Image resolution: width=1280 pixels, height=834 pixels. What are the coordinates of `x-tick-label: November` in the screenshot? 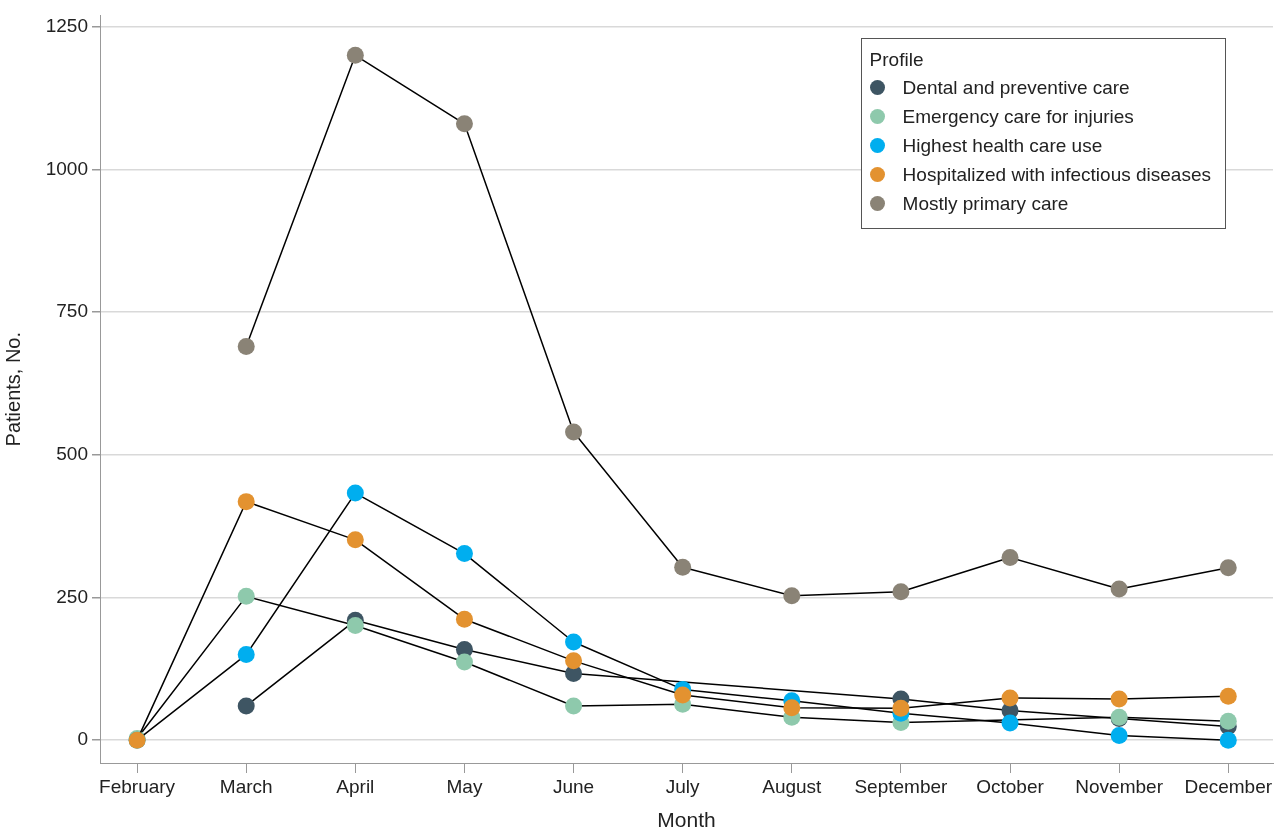 It's located at (1119, 786).